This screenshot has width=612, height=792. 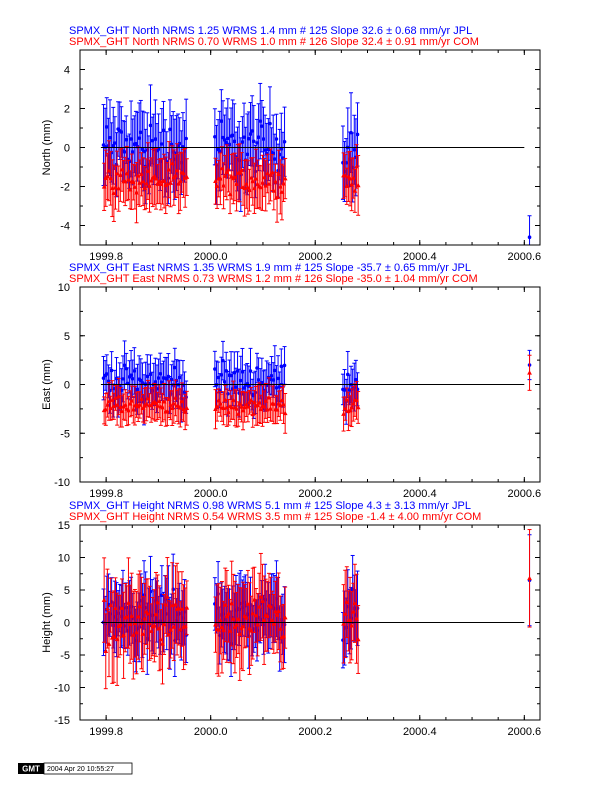 I want to click on y-tick-label: -10, so click(x=62, y=689).